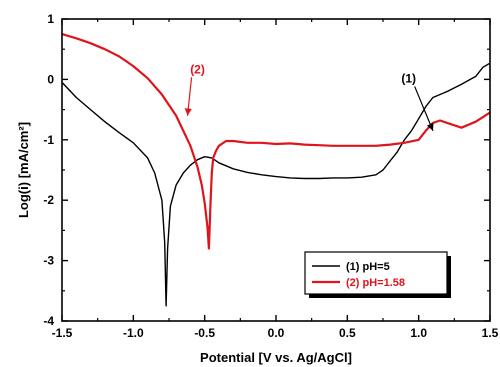 The height and width of the screenshot is (367, 500). I want to click on y-tick-label: -1, so click(48, 140).